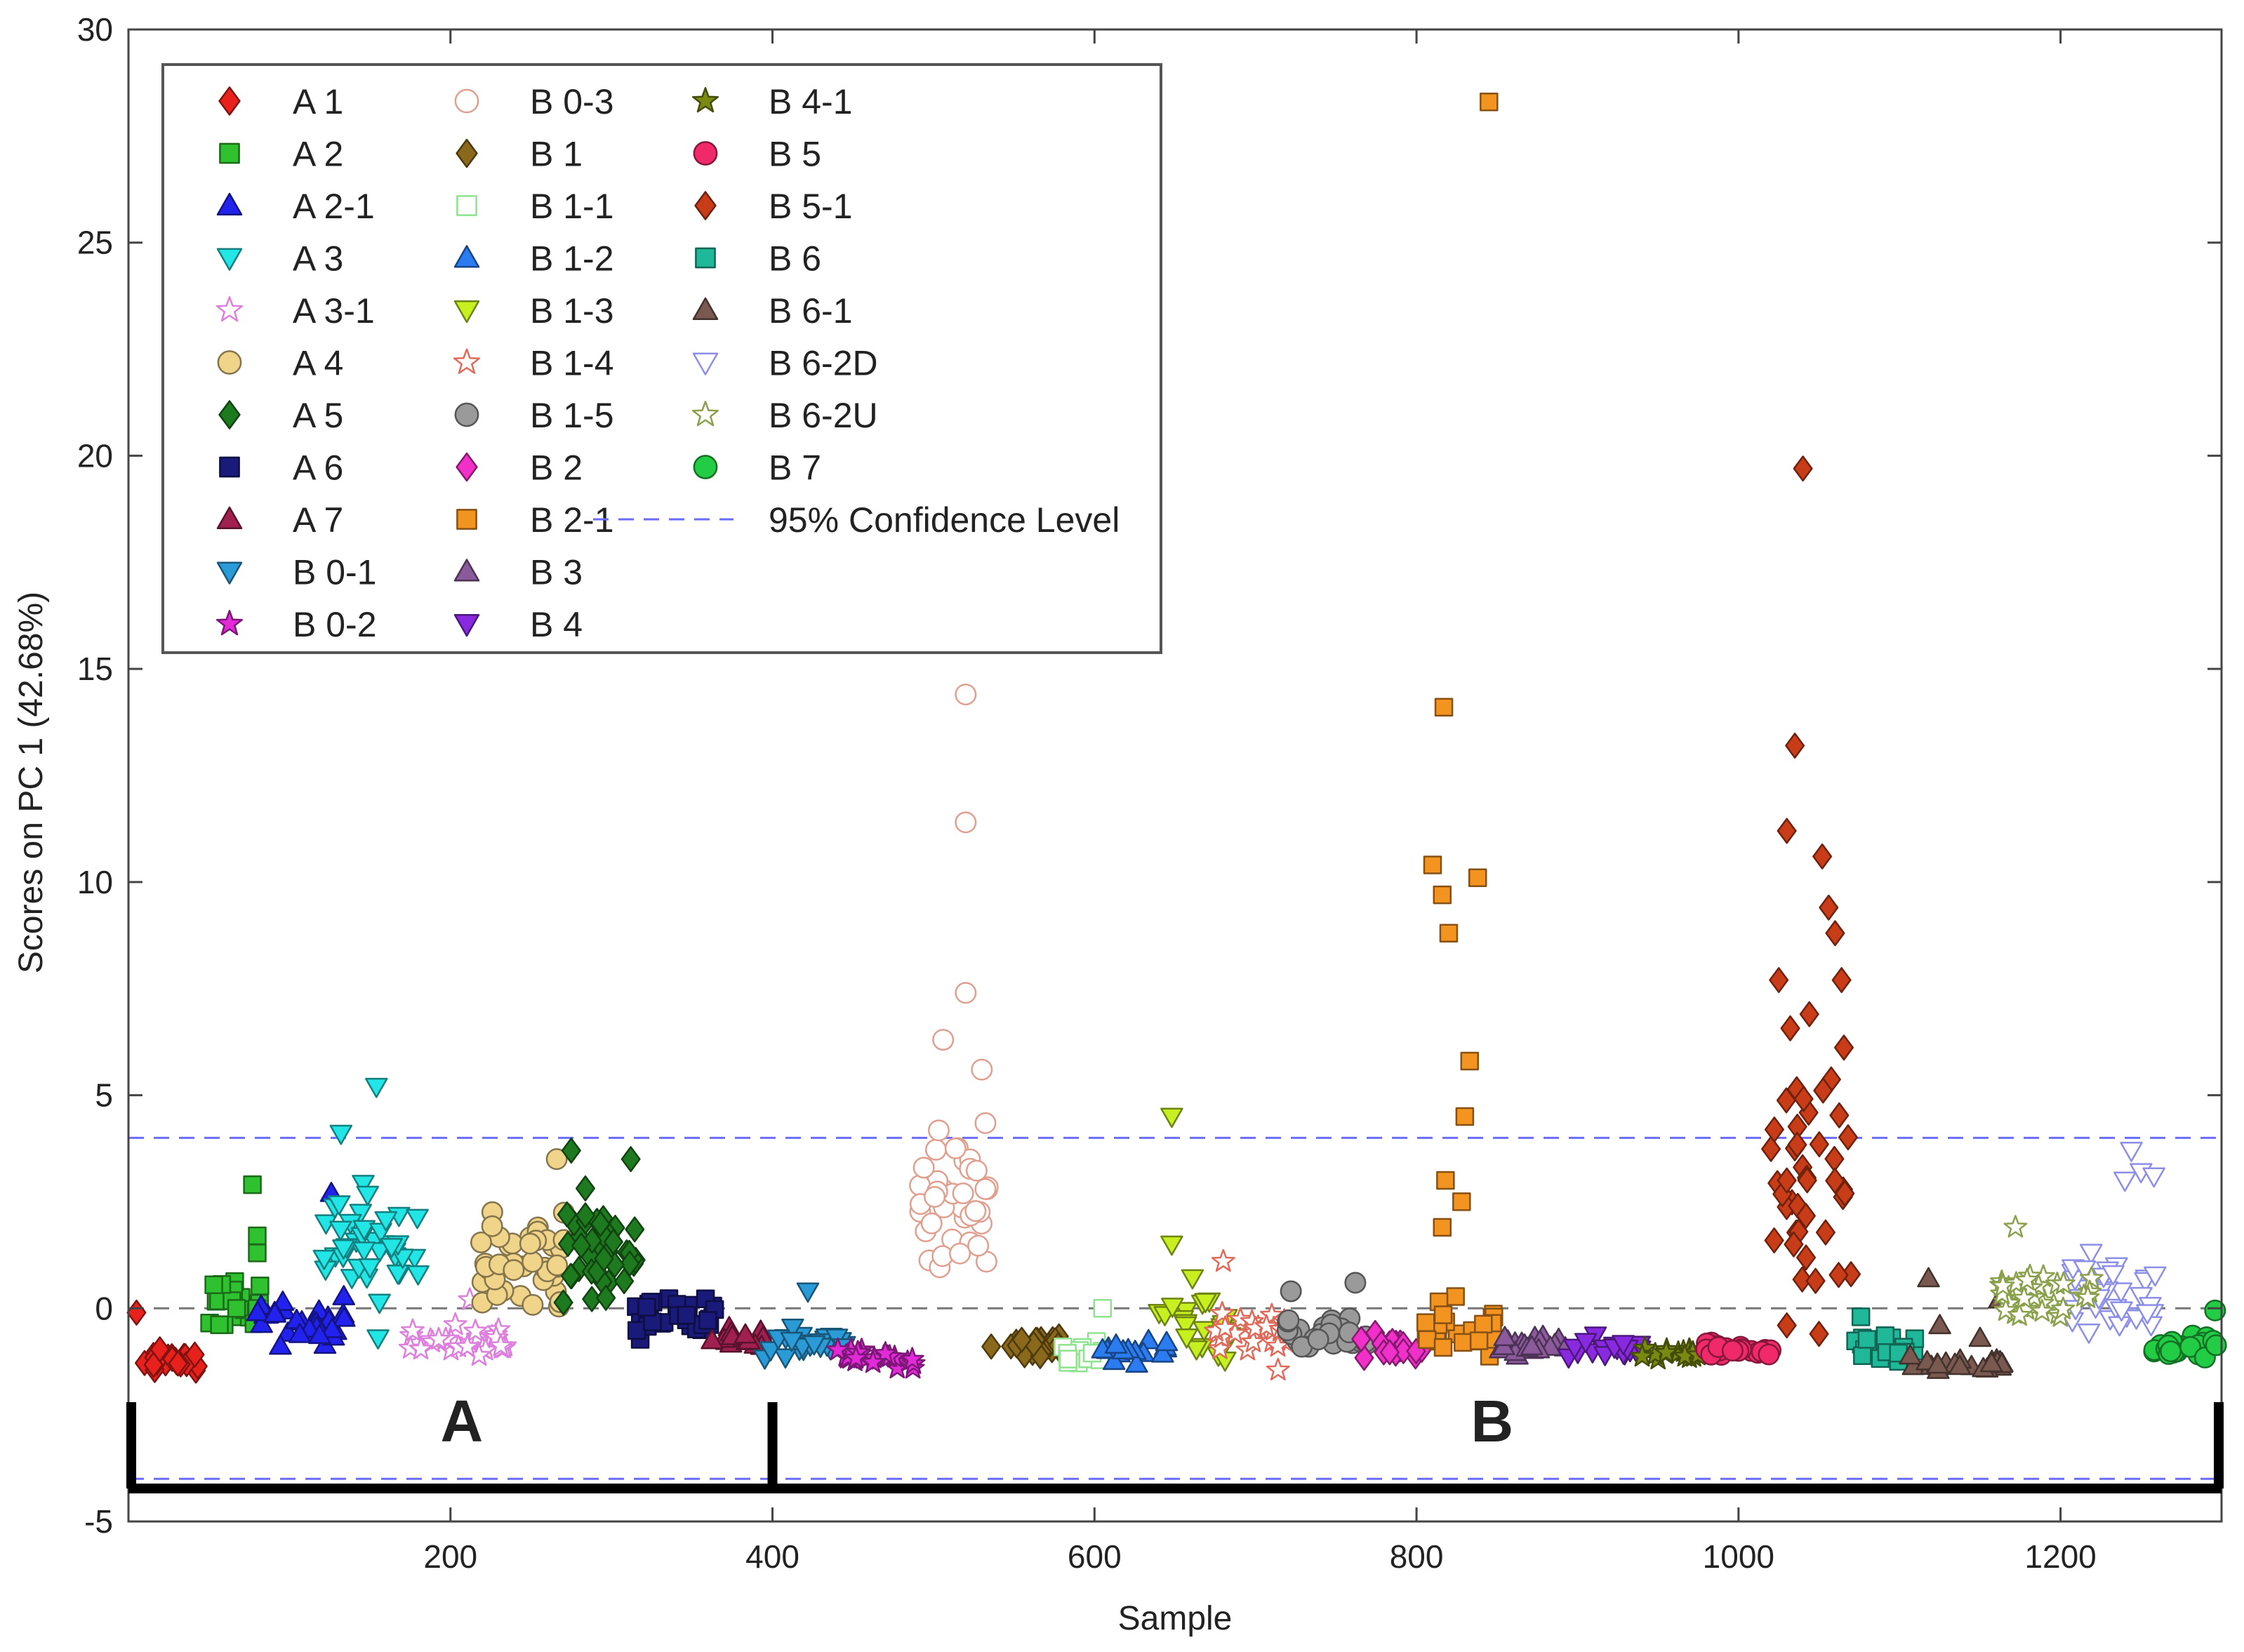 The height and width of the screenshot is (1652, 2244). Describe the element at coordinates (785, 416) in the screenshot. I see `legend-entry: B 6-2U` at that location.